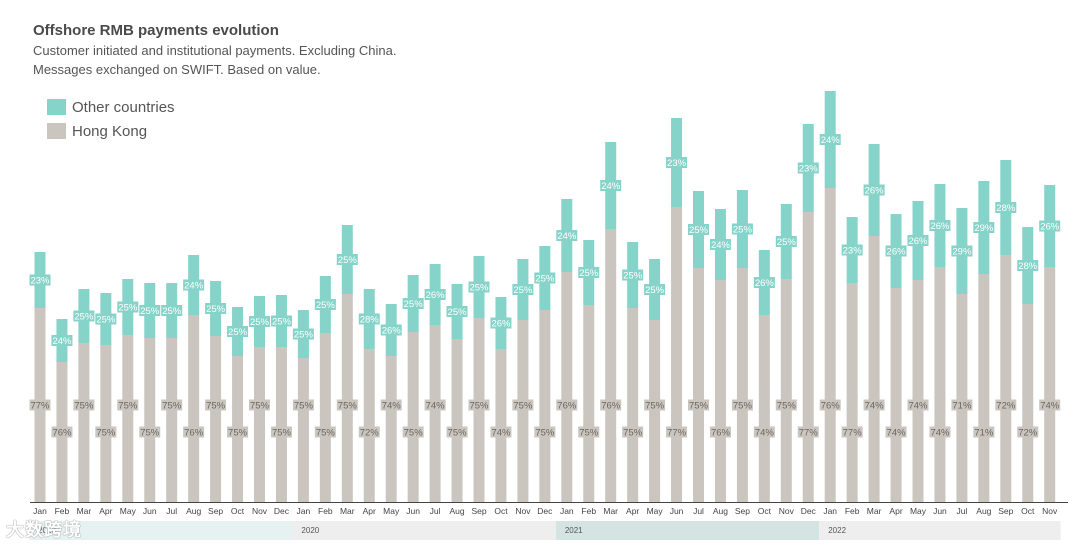 The image size is (1080, 548). Describe the element at coordinates (62, 433) in the screenshot. I see `label-hong-kong-1: 76%` at that location.